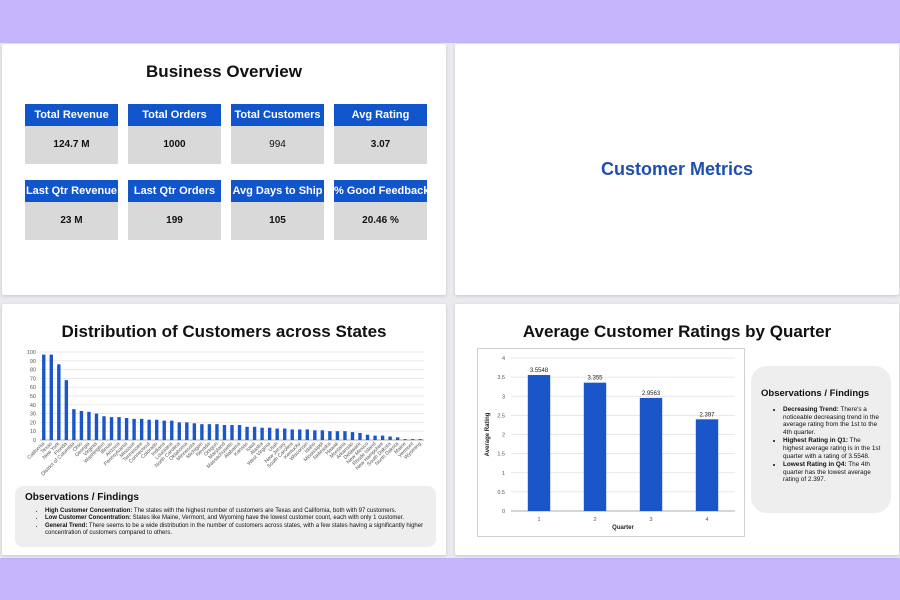 Image resolution: width=900 pixels, height=600 pixels. I want to click on kpi-label: % Good Feedback, so click(380, 191).